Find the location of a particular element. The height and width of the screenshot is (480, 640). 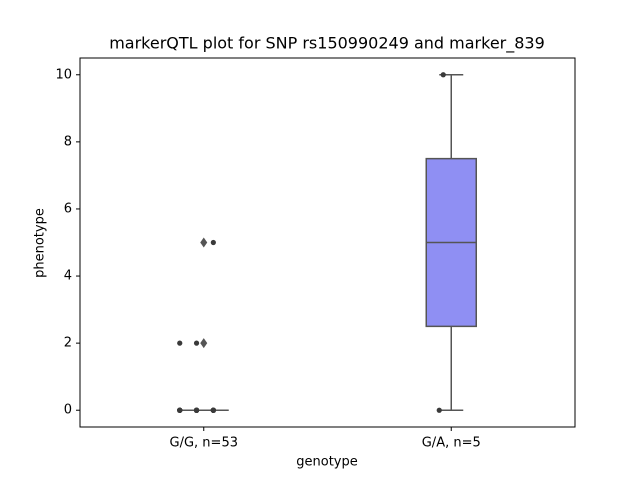

x-axis-label: genotype is located at coordinates (326, 462).